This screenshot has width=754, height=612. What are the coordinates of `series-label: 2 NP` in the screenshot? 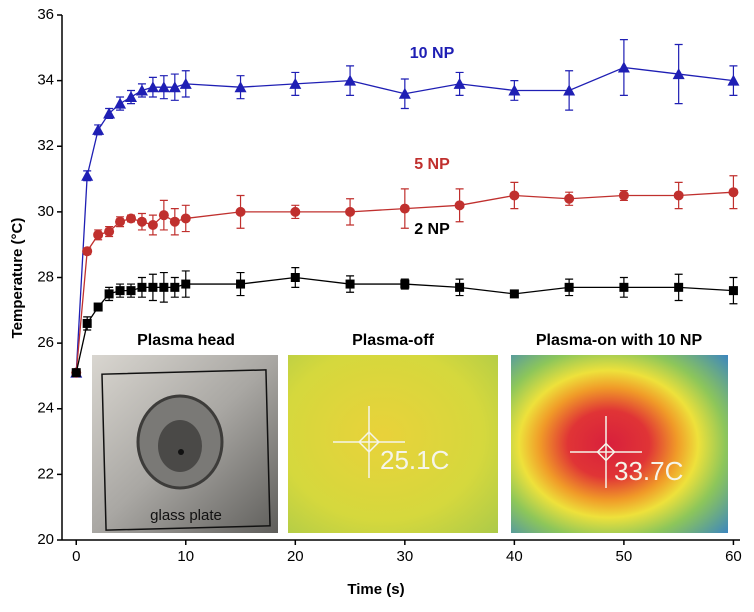 It's located at (432, 229).